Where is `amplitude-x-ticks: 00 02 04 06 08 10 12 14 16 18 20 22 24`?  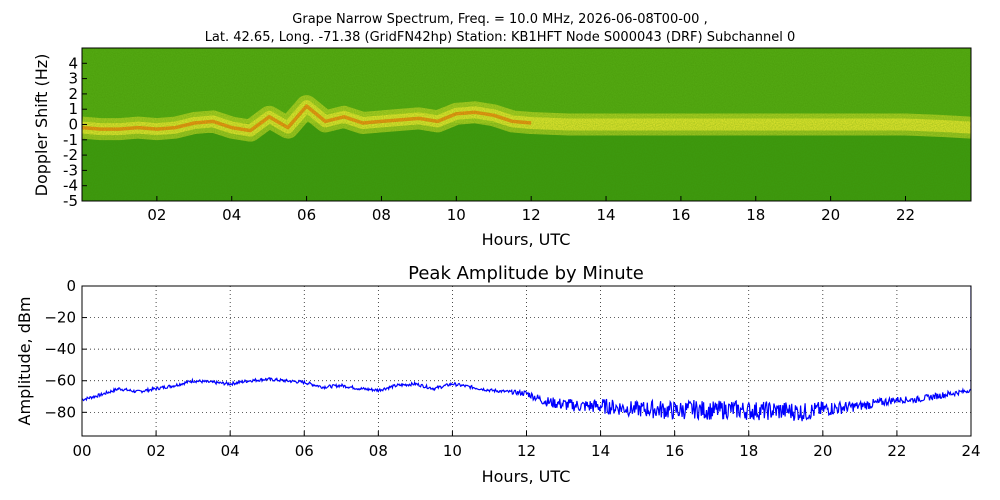
amplitude-x-ticks: 00 02 04 06 08 10 12 14 16 18 20 22 24 is located at coordinates (526, 445).